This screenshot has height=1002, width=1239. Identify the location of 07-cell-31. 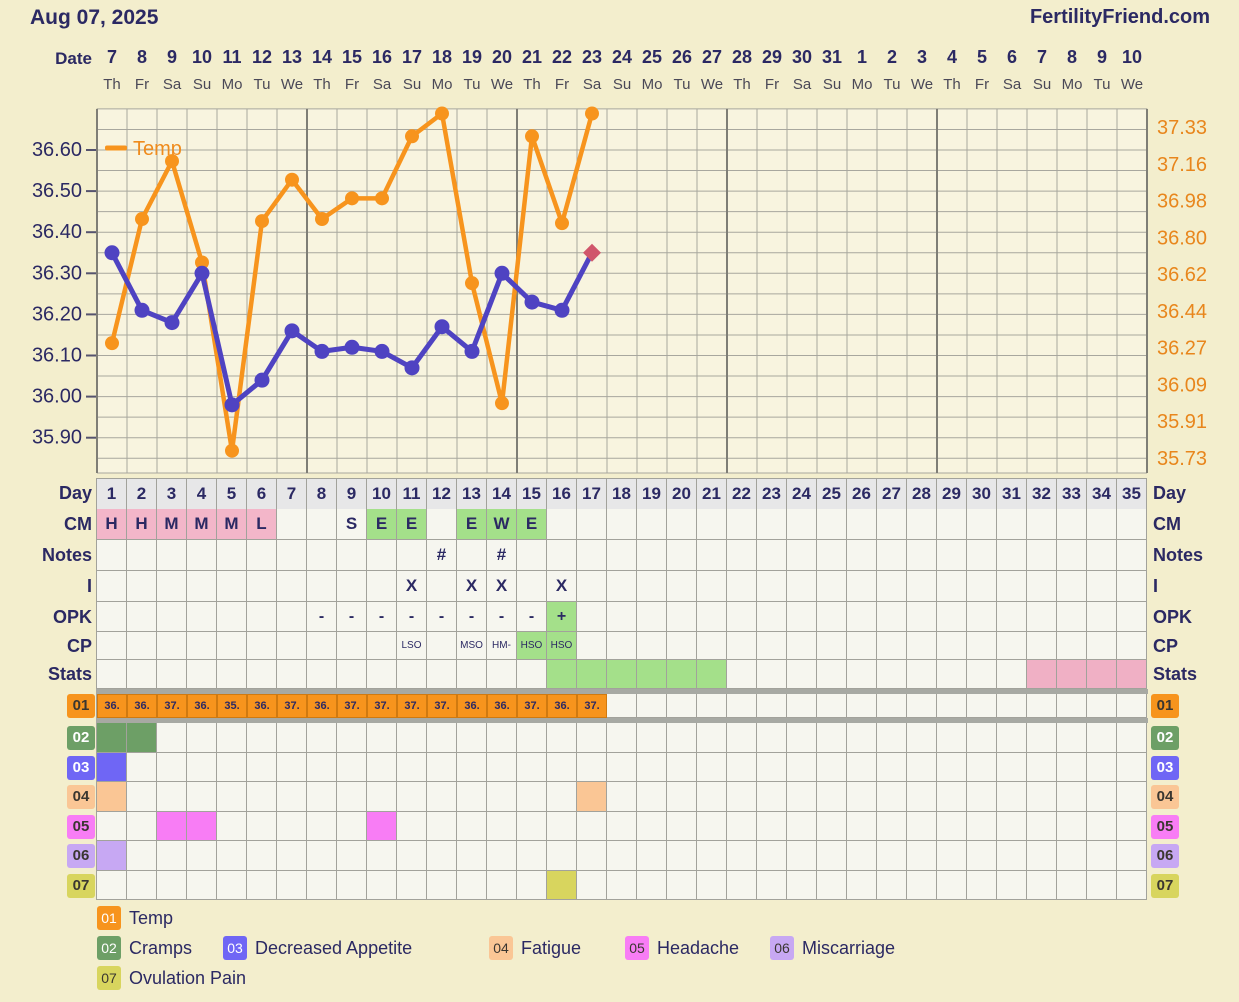
(1012, 885).